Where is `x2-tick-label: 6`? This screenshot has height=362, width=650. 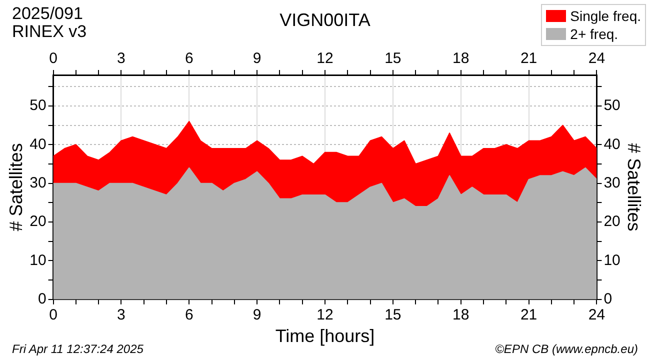 x2-tick-label: 6 is located at coordinates (189, 59).